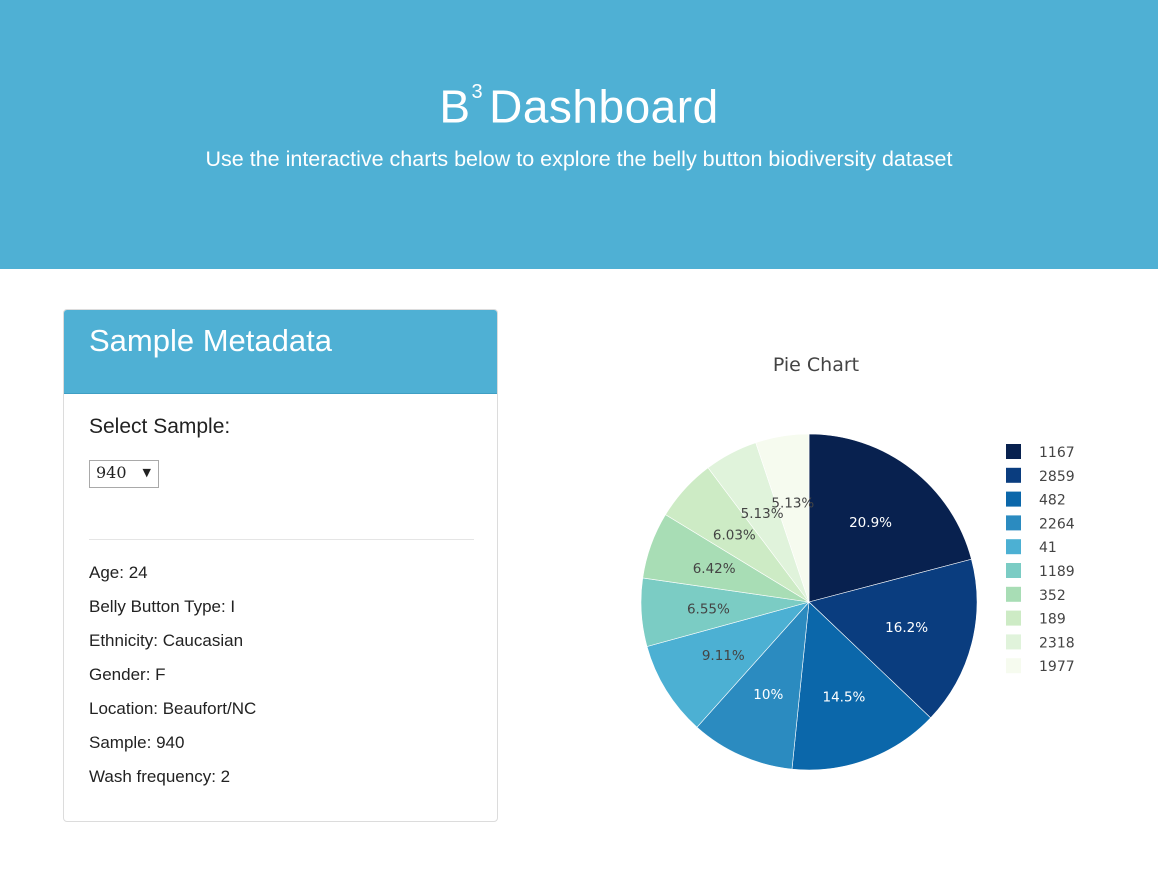 The height and width of the screenshot is (877, 1158). I want to click on metadata-age: Age: 24, so click(118, 572).